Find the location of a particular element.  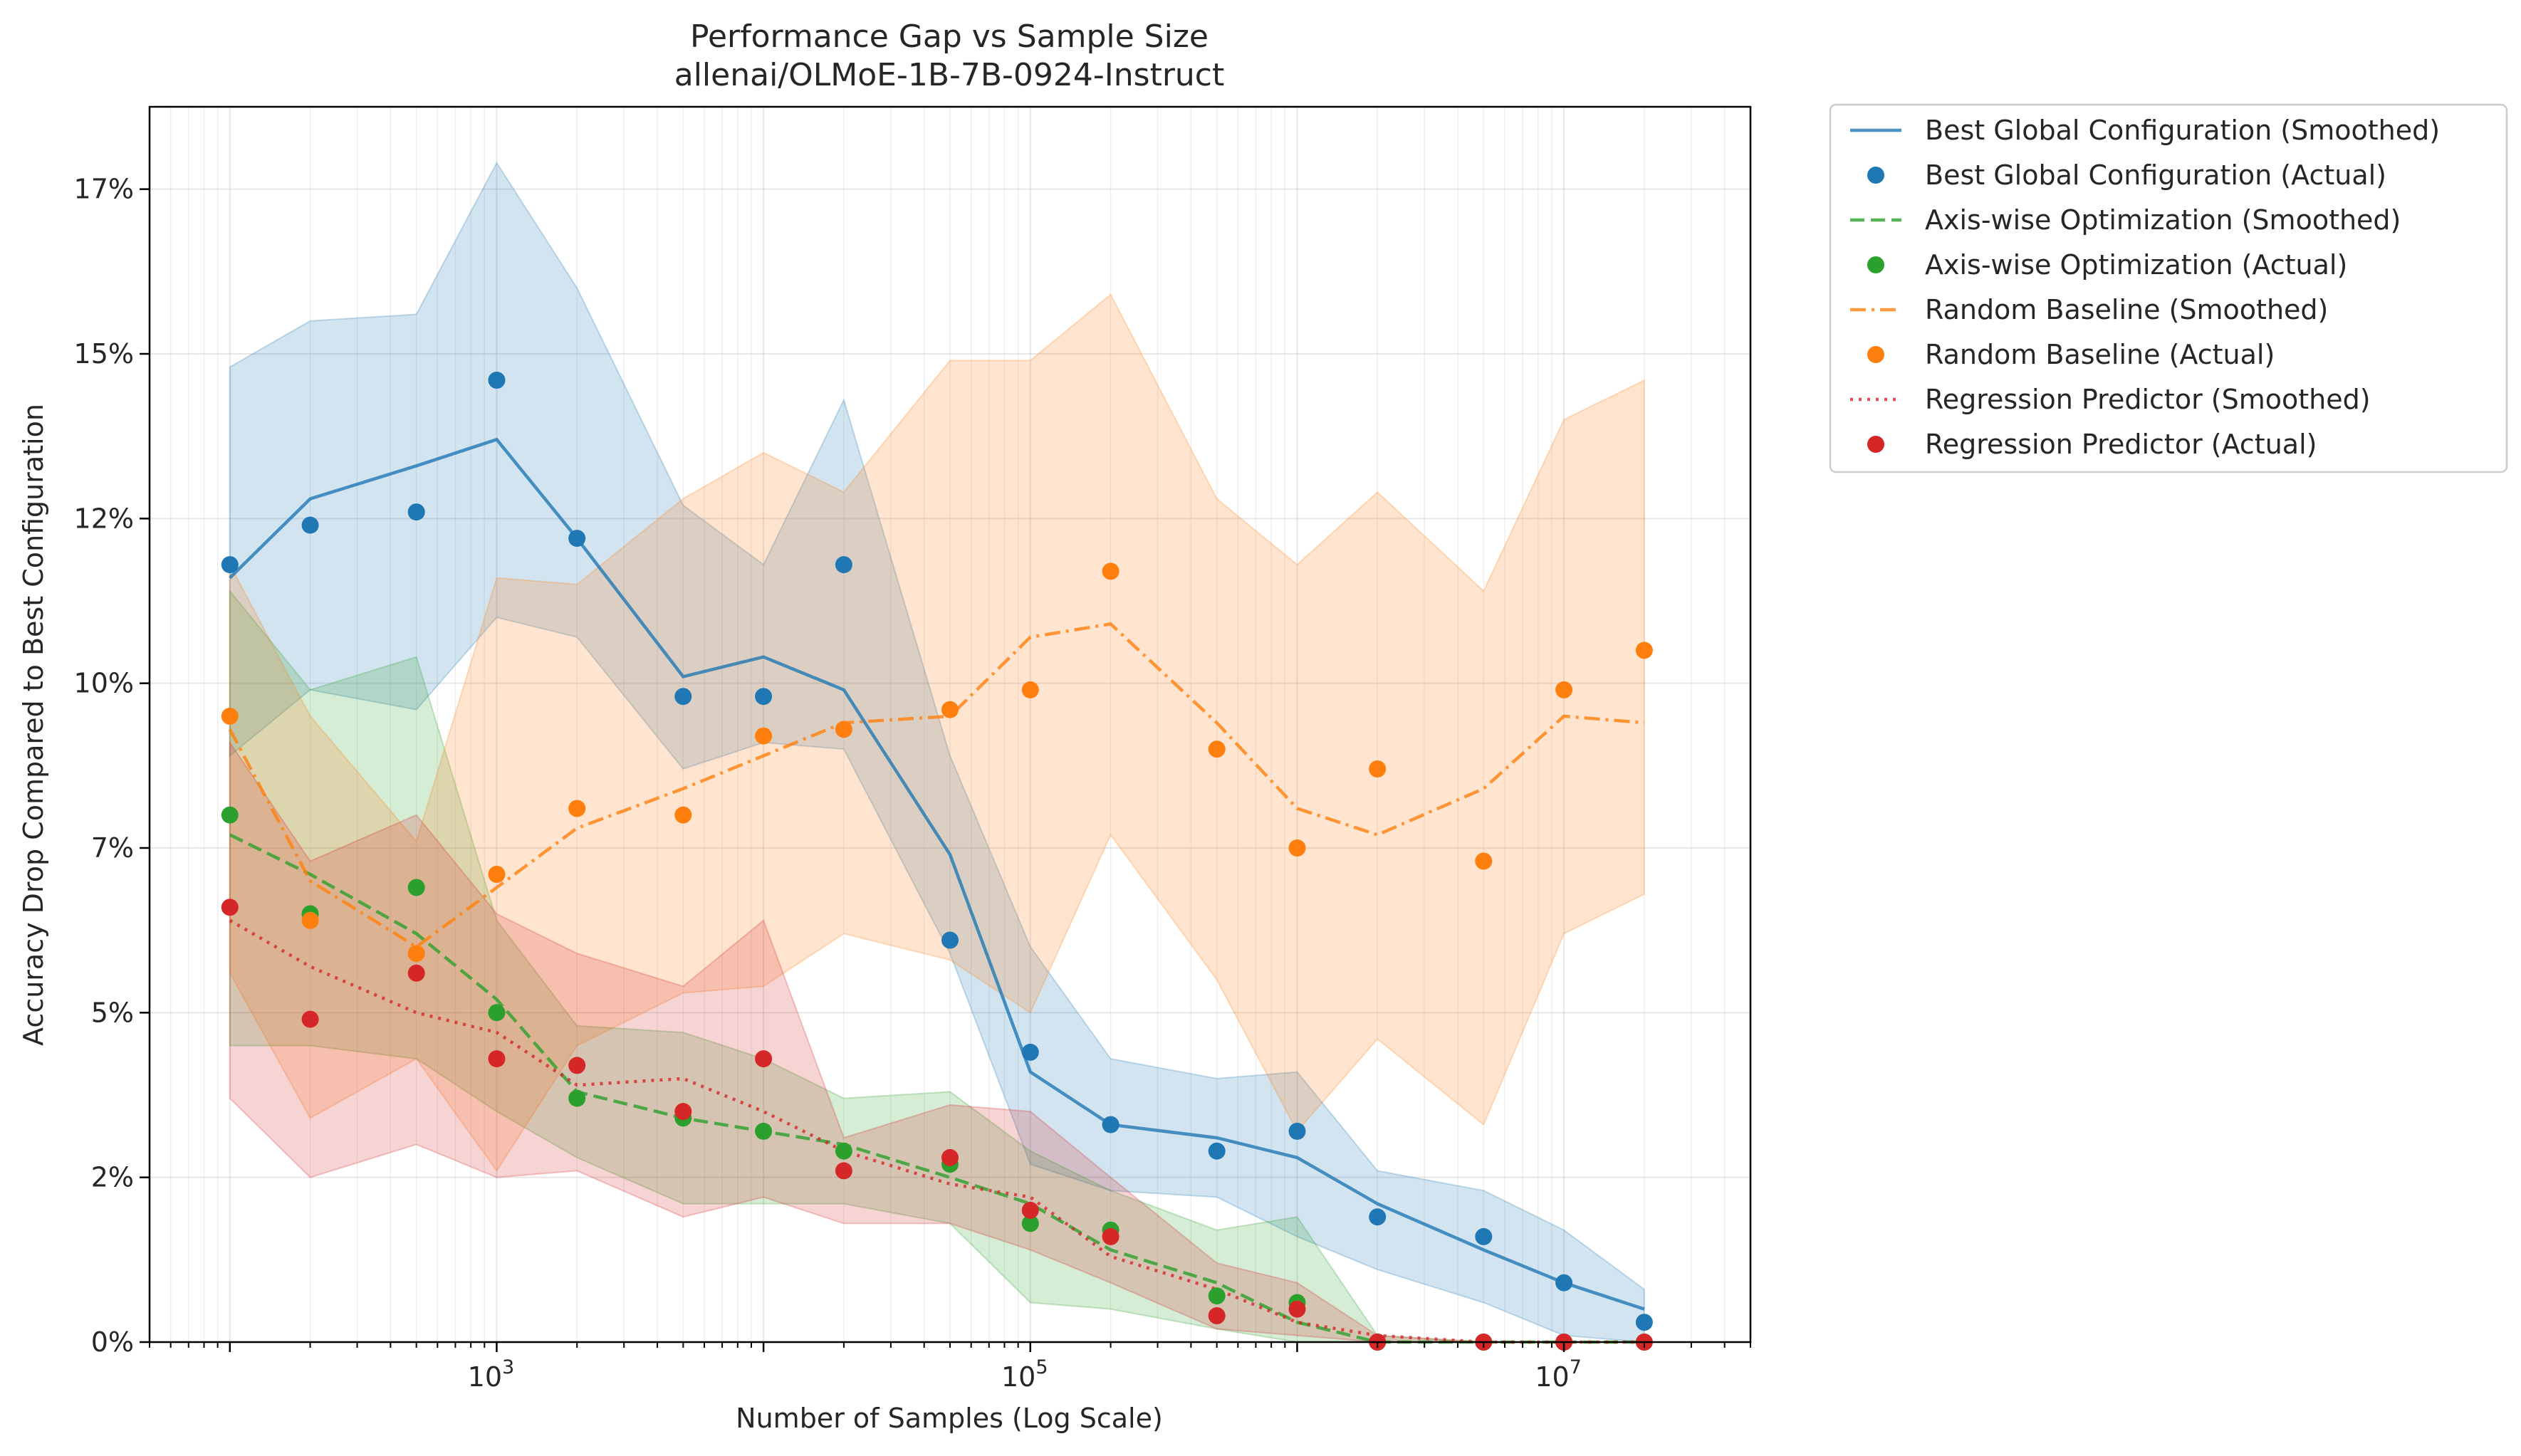

legend-frame is located at coordinates (2168, 288).